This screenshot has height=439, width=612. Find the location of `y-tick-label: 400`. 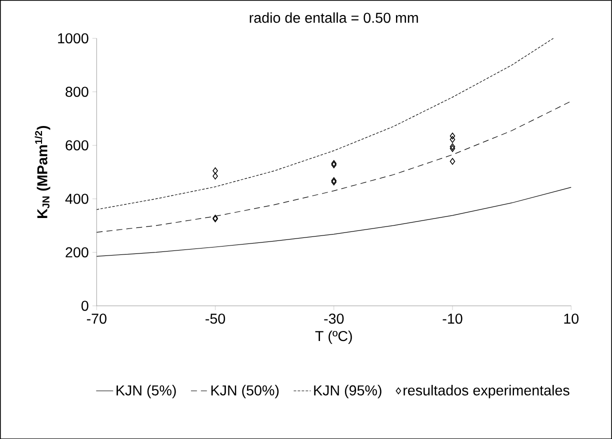

y-tick-label: 400 is located at coordinates (76, 199).